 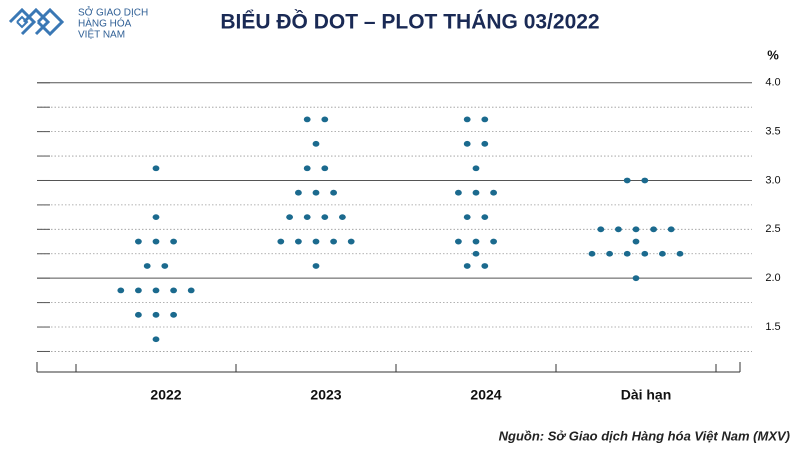 I want to click on y-tick-label: 2.5, so click(x=772, y=229).